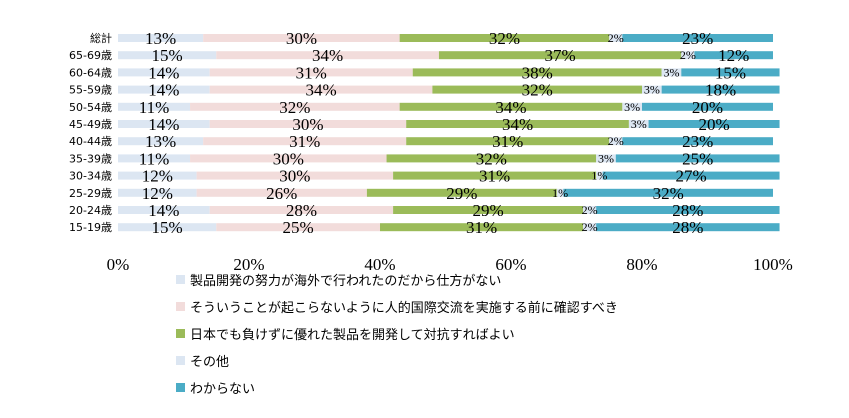 This screenshot has height=418, width=849. What do you see at coordinates (379, 262) in the screenshot?
I see `x-tick-label: 40%` at bounding box center [379, 262].